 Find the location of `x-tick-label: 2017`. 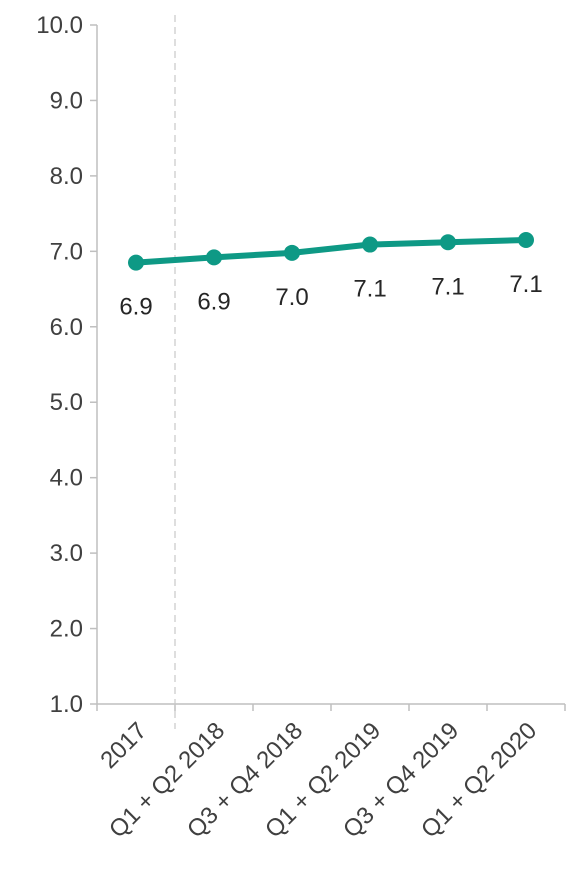

x-tick-label: 2017 is located at coordinates (123, 745).